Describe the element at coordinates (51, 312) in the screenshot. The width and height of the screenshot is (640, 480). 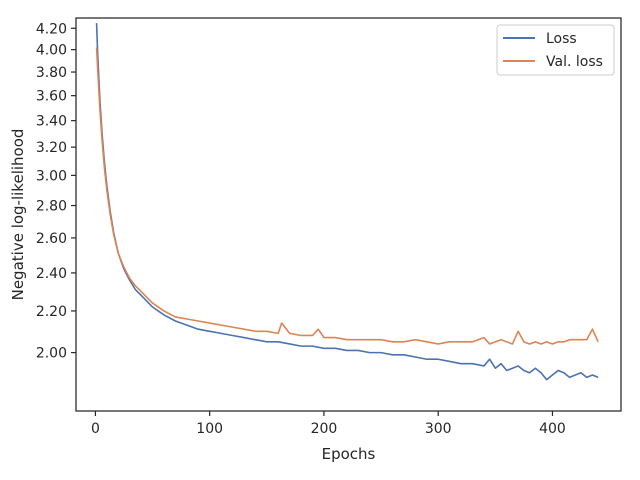
I see `y-tick-label: 2.20` at that location.